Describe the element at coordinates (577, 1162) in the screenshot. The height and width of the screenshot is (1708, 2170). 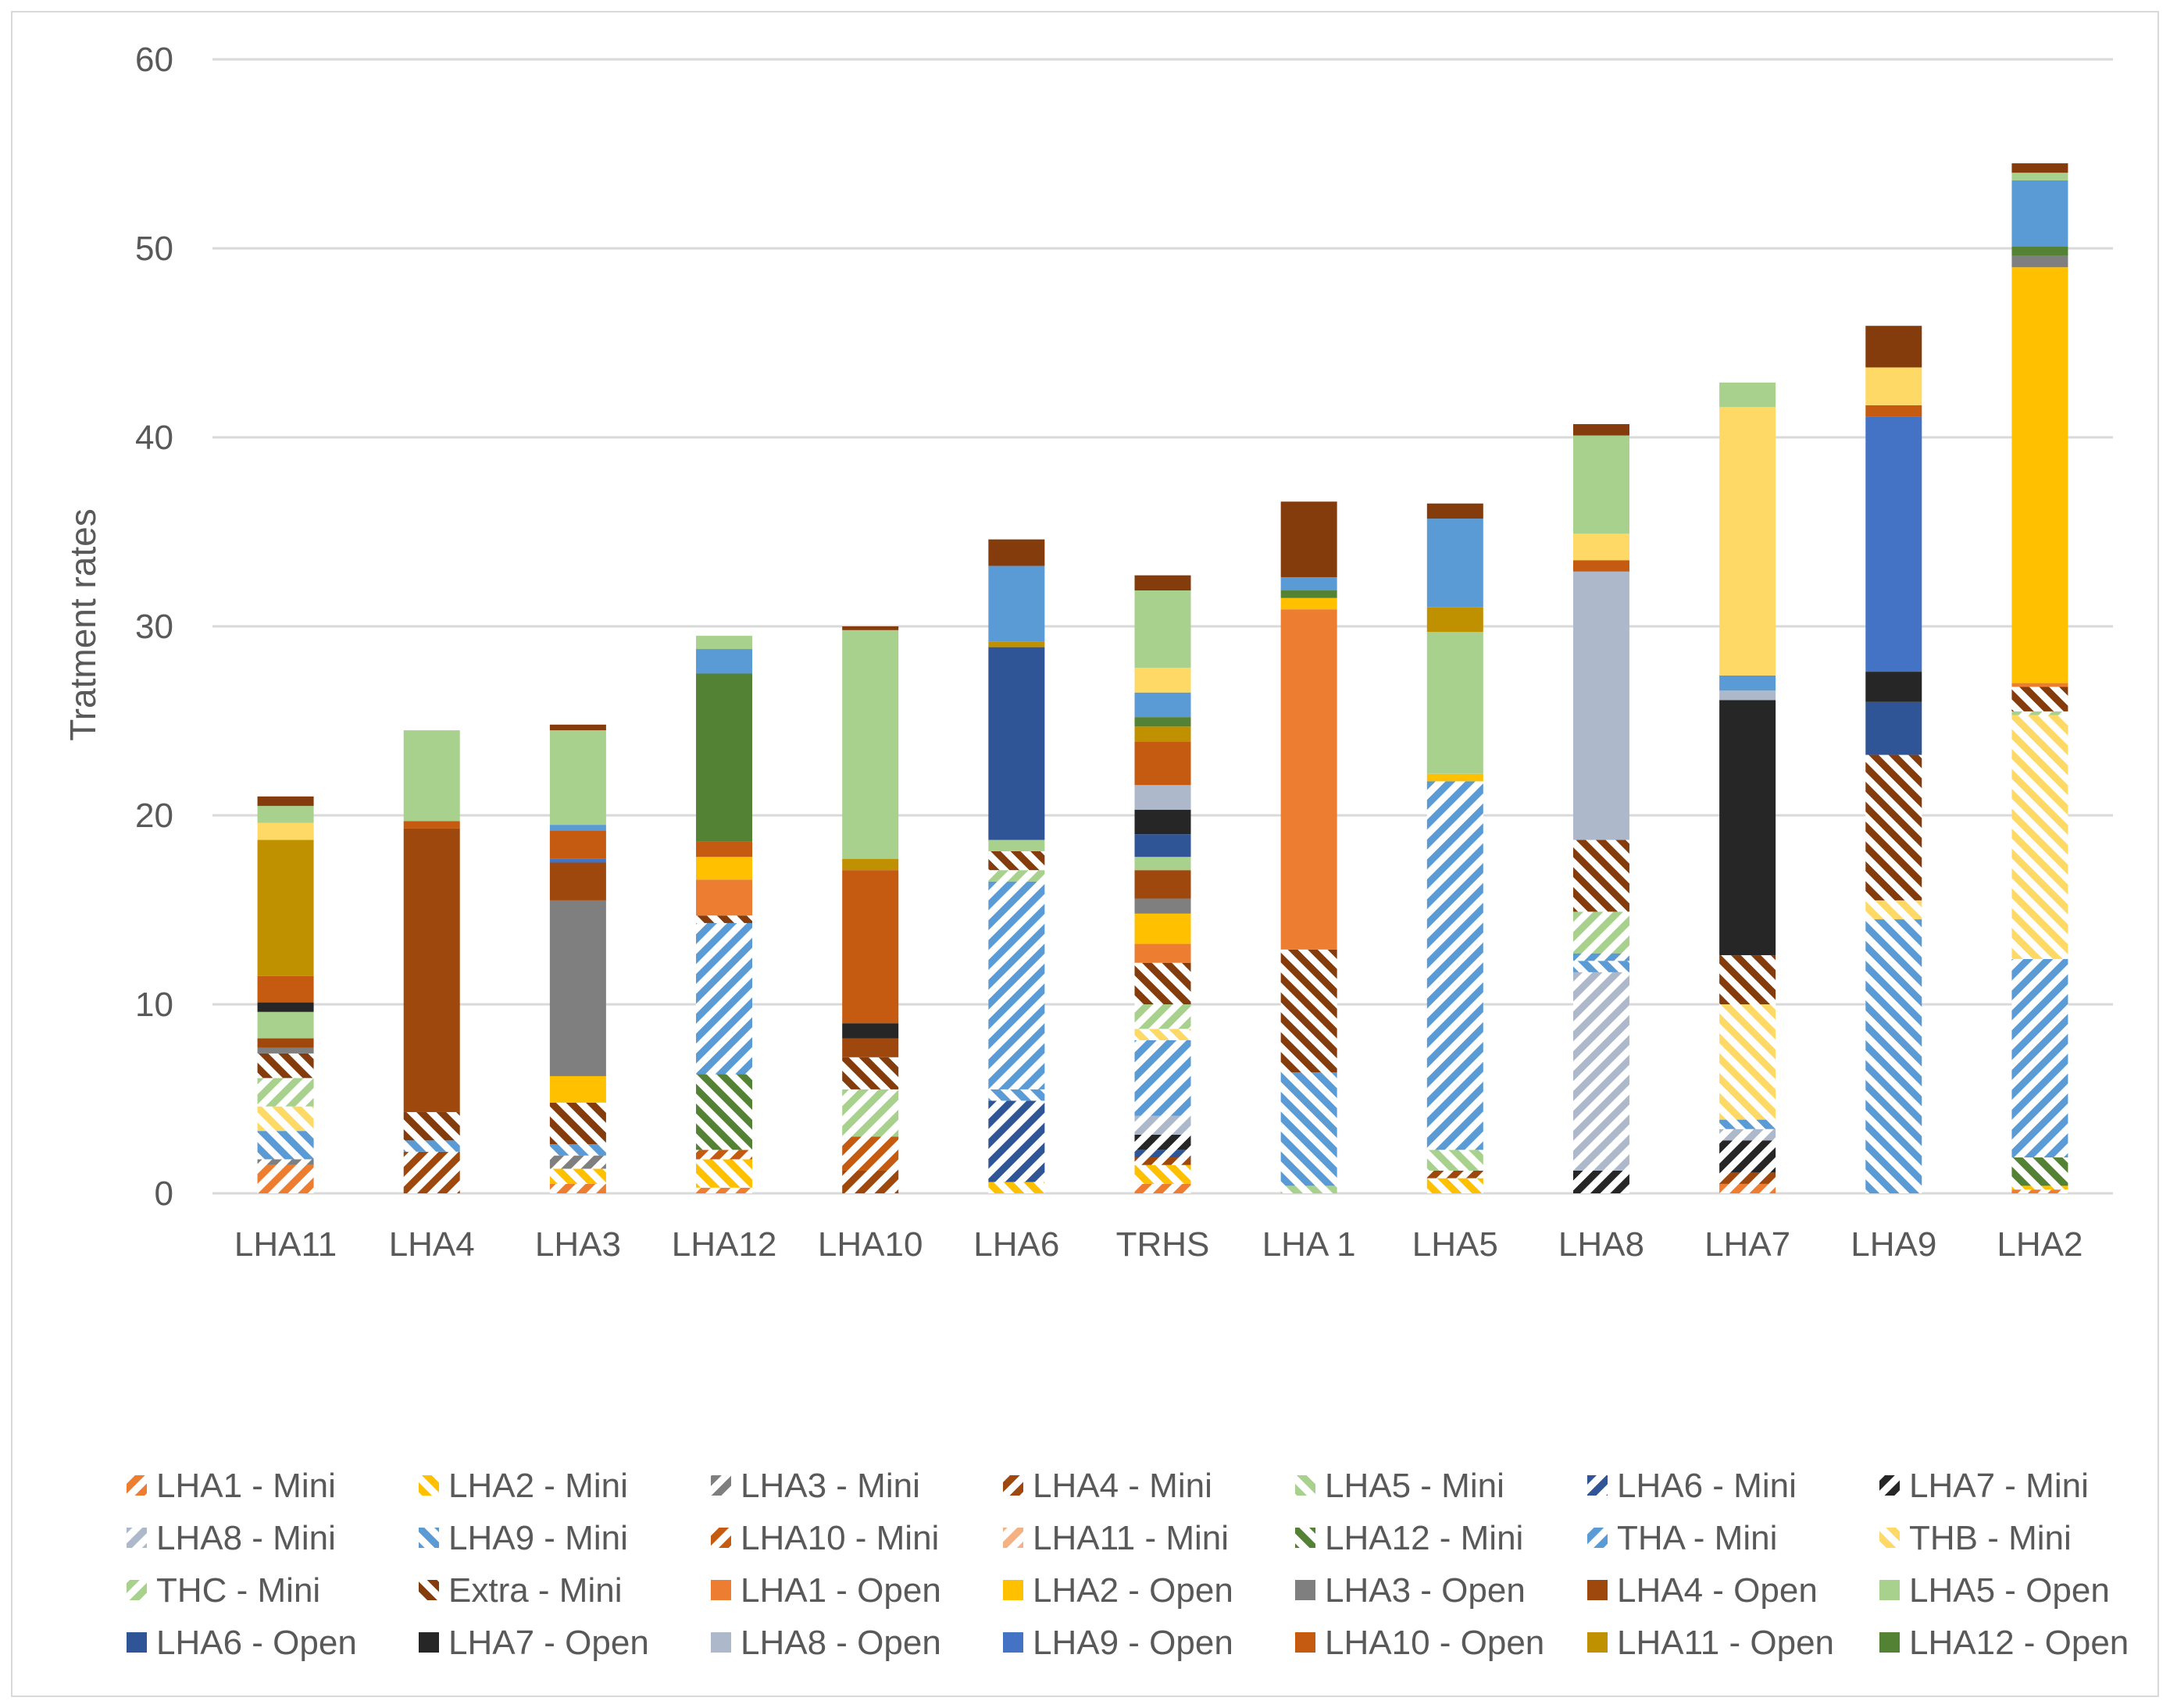
I see `bar-segment-lha3-lha3-mini` at that location.